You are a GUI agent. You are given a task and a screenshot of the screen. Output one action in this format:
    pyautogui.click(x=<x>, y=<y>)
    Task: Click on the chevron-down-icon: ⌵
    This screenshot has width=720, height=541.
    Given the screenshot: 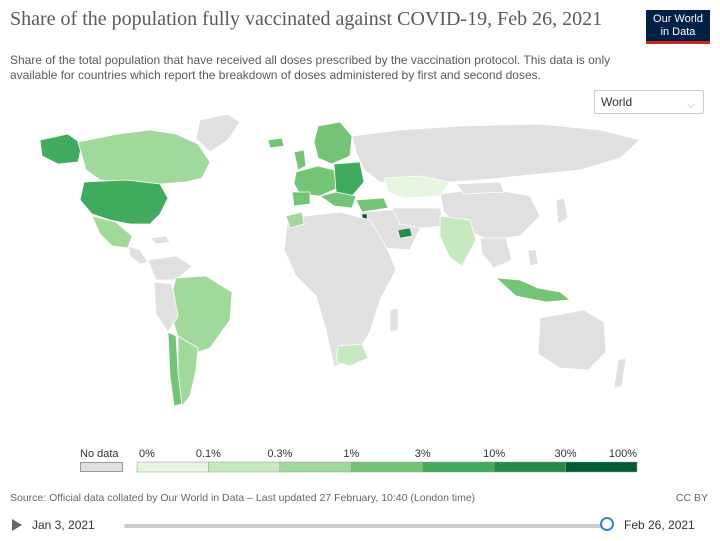 What is the action you would take?
    pyautogui.click(x=691, y=105)
    